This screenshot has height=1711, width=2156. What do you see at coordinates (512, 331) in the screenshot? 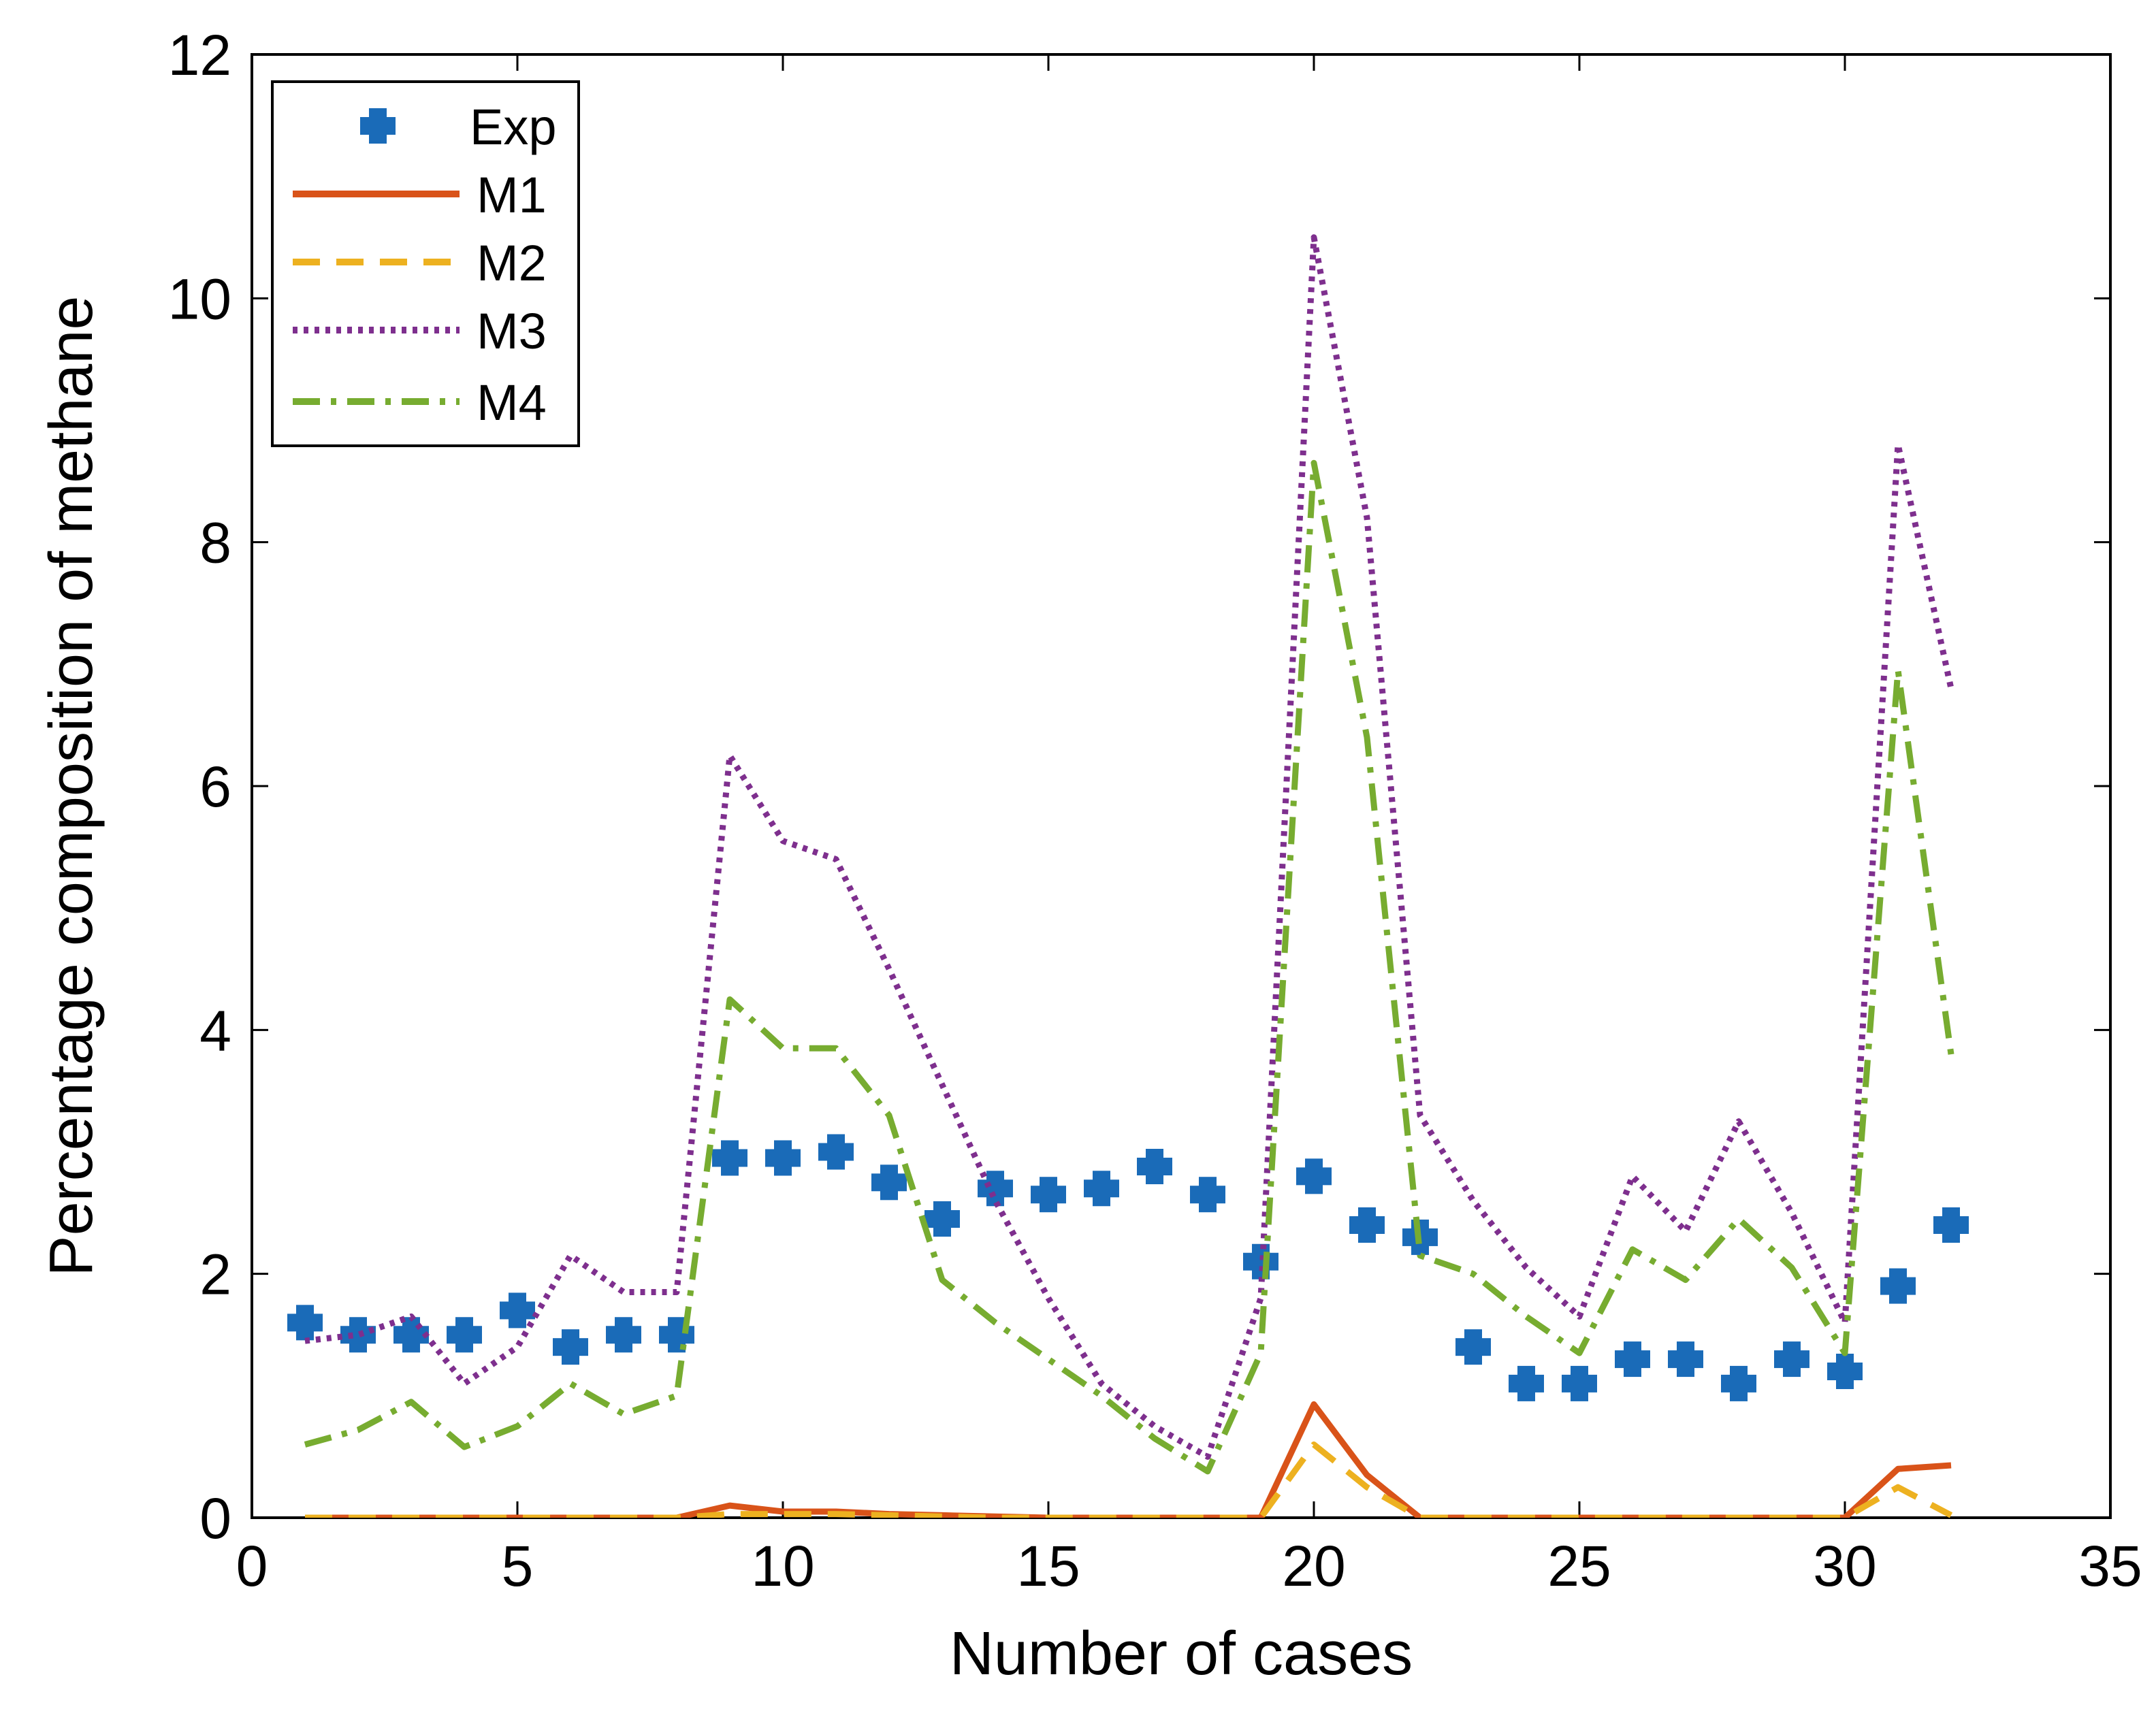
I see `legend-label: M3` at bounding box center [512, 331].